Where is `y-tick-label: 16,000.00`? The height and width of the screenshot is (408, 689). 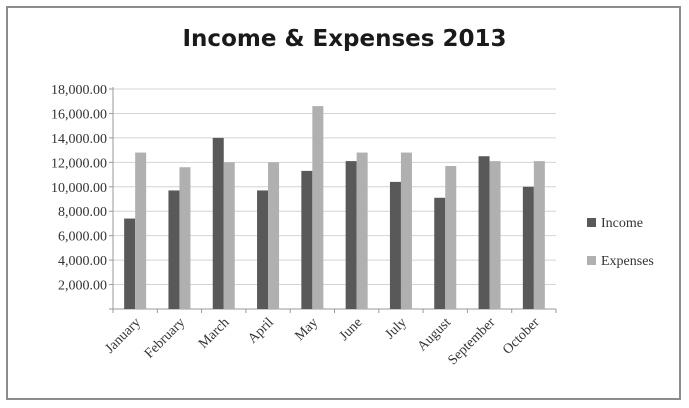 y-tick-label: 16,000.00 is located at coordinates (79, 114).